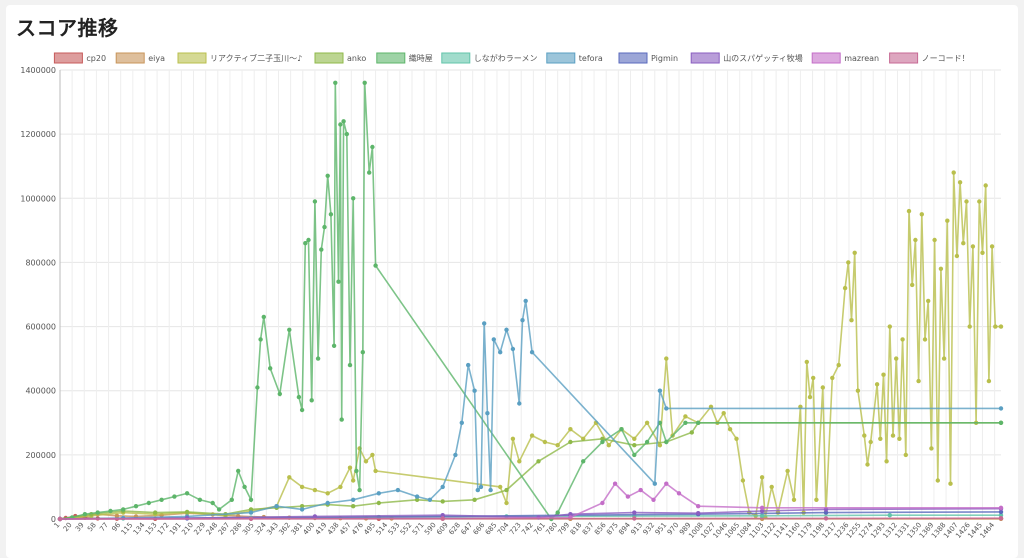  Describe the element at coordinates (946, 58) in the screenshot. I see `legend-label: ノーコード！` at that location.